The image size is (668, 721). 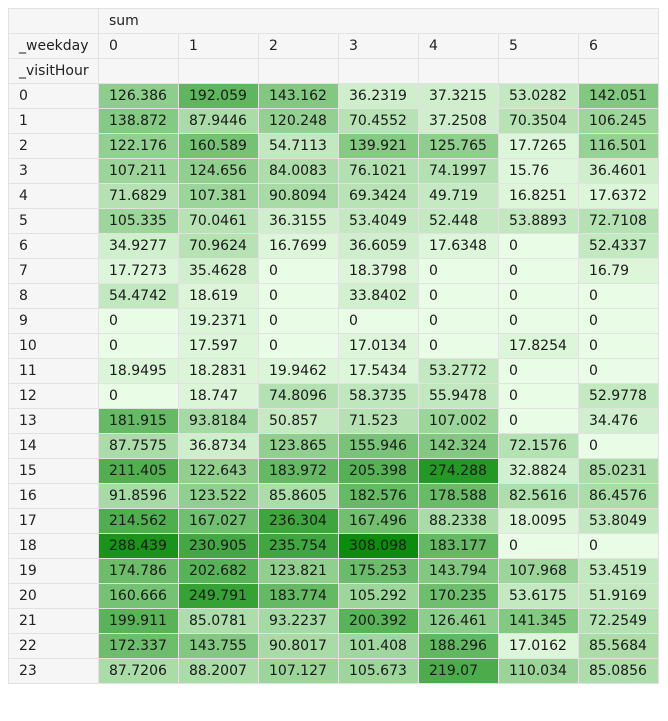 I want to click on value-cell: 36.3155, so click(x=298, y=221).